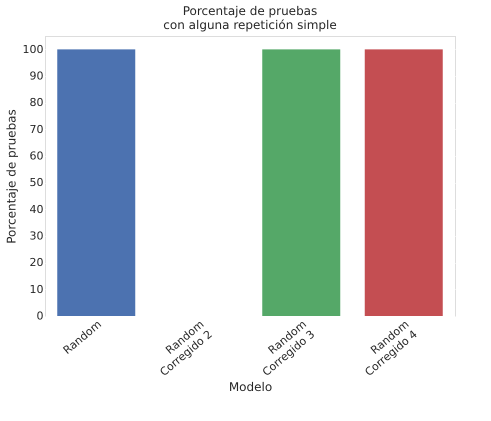 The image size is (491, 421). I want to click on y-tick-label: 10, so click(37, 289).